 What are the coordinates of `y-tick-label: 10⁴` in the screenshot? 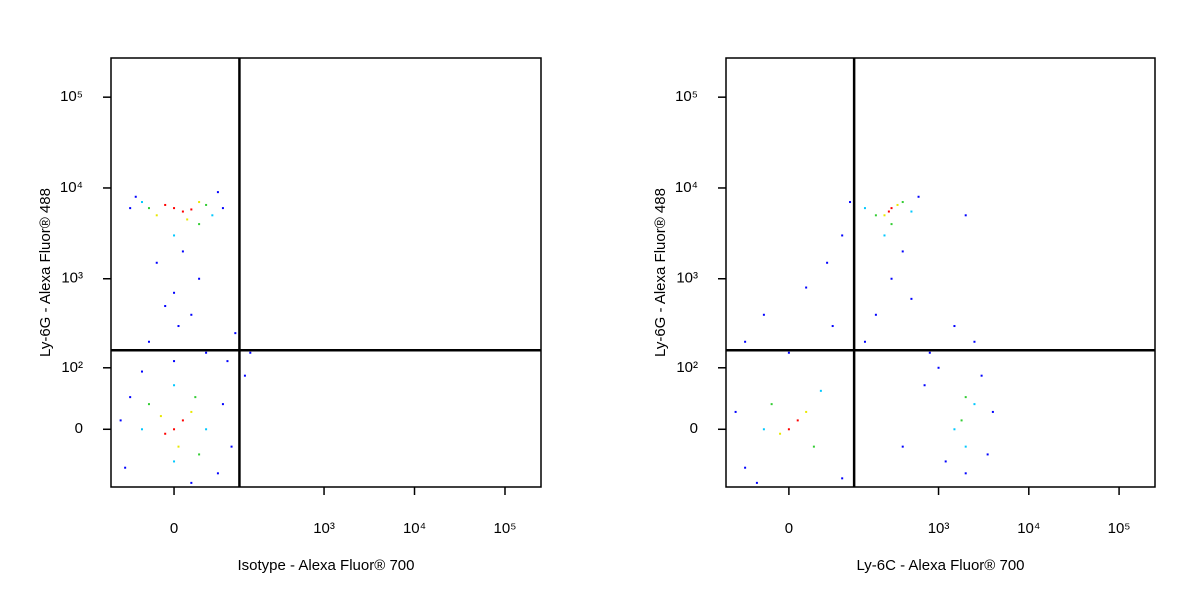 It's located at (71, 187).